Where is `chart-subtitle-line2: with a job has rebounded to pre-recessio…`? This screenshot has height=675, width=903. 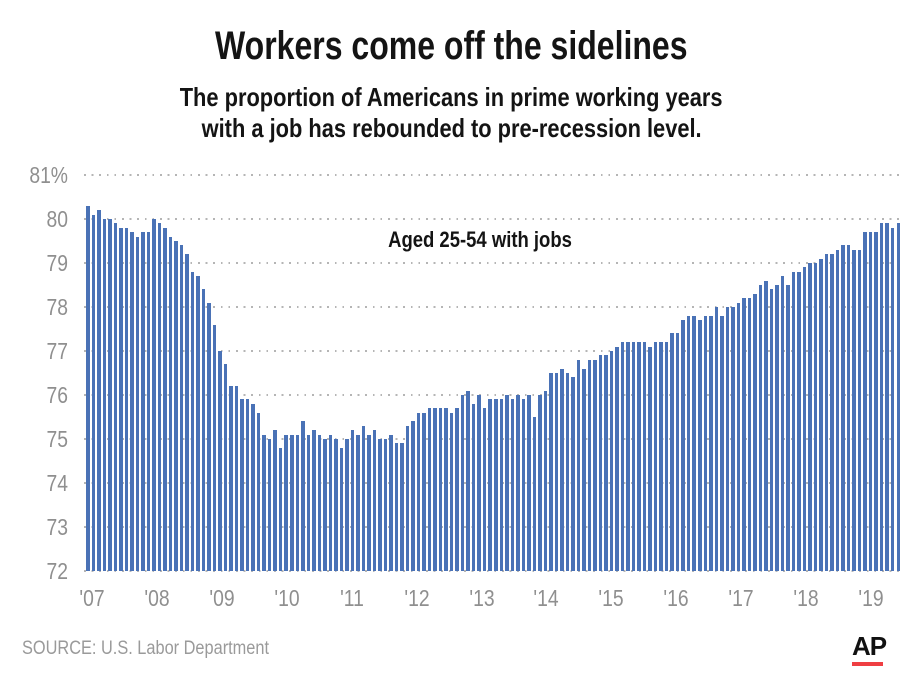 chart-subtitle-line2: with a job has rebounded to pre-recessio… is located at coordinates (451, 128).